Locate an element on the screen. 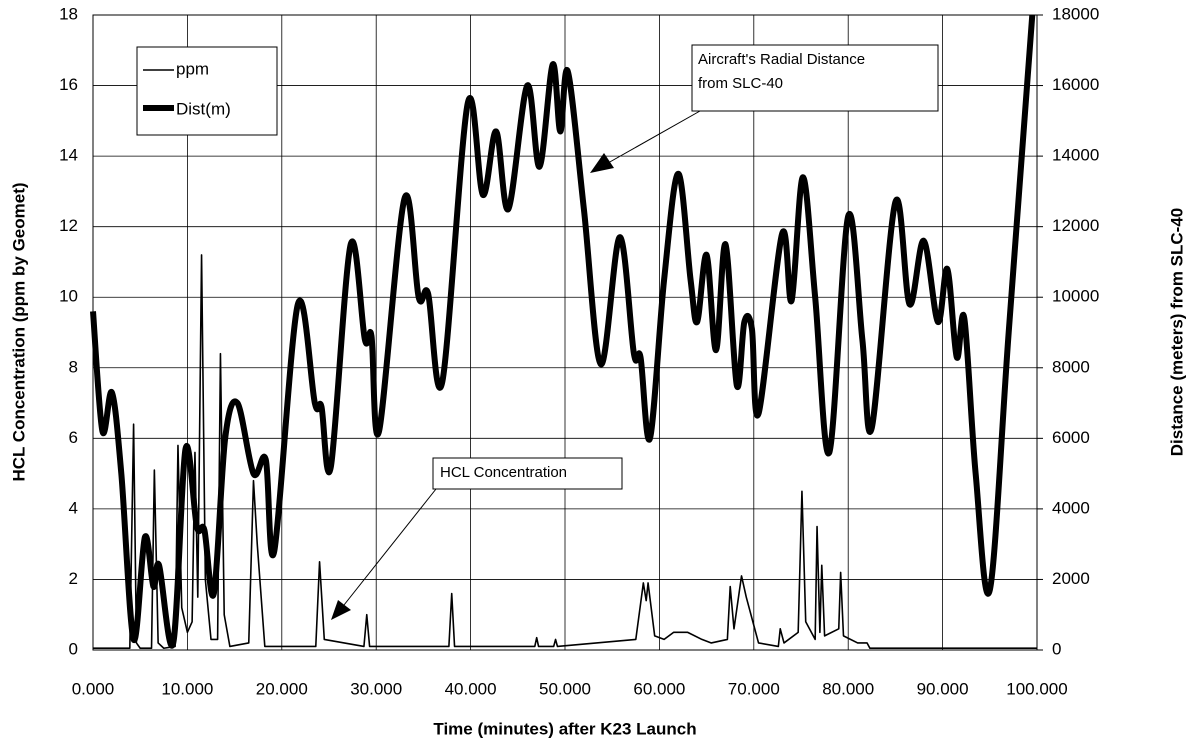 The height and width of the screenshot is (742, 1191). x-tick-label: 50.000 is located at coordinates (565, 688).